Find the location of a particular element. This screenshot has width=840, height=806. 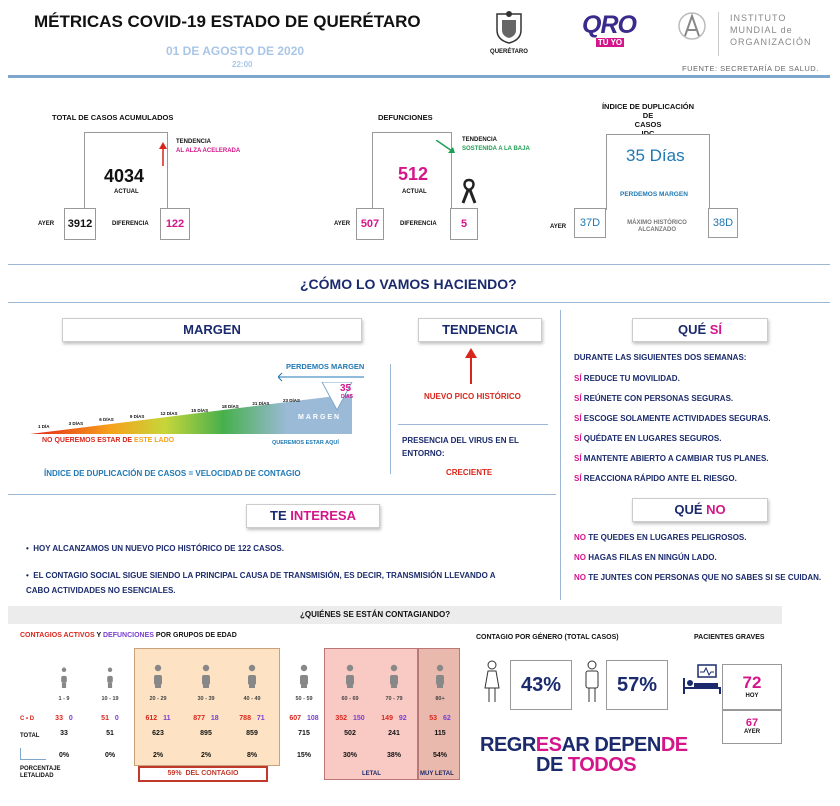

age-group-lethality: 38% is located at coordinates (393, 755).